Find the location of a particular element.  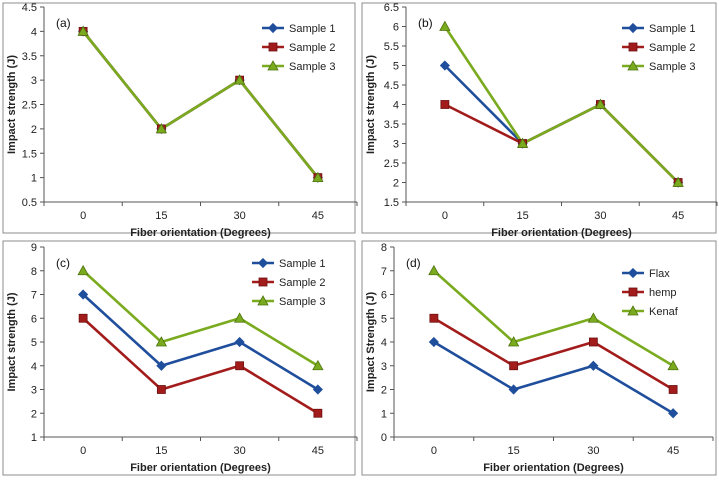

panel-label: (c) is located at coordinates (63, 263).